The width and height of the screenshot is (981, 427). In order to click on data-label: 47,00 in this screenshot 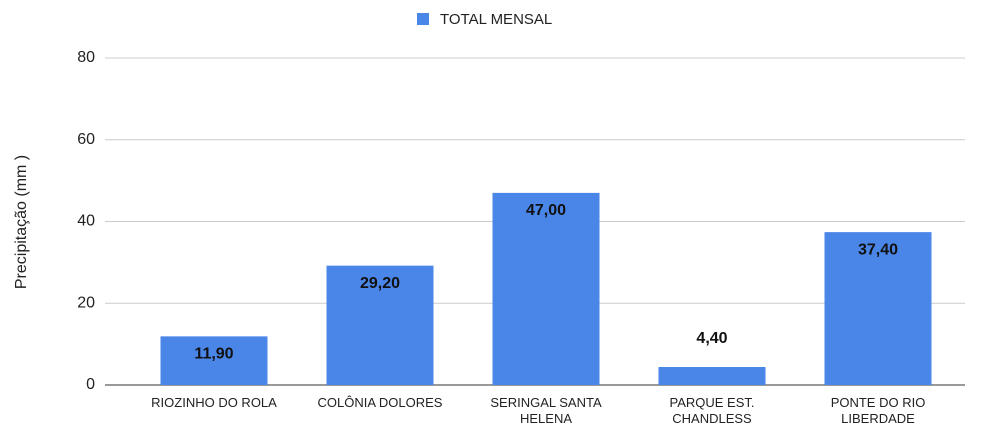, I will do `click(546, 210)`.